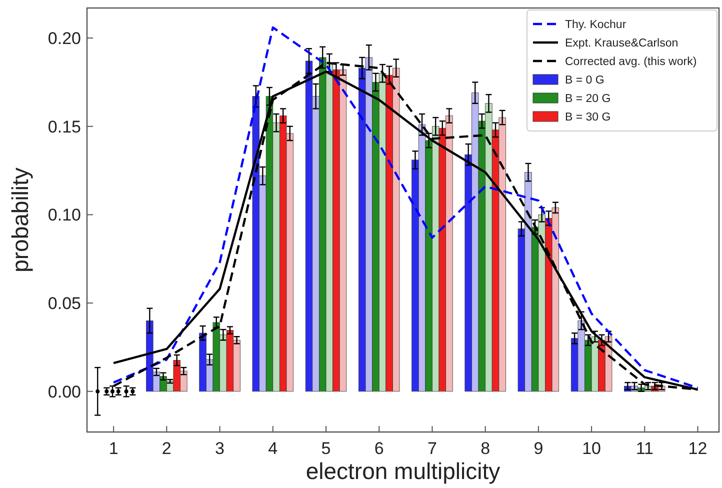 The image size is (722, 488). What do you see at coordinates (588, 118) in the screenshot?
I see `legend-label: B = 30 G` at bounding box center [588, 118].